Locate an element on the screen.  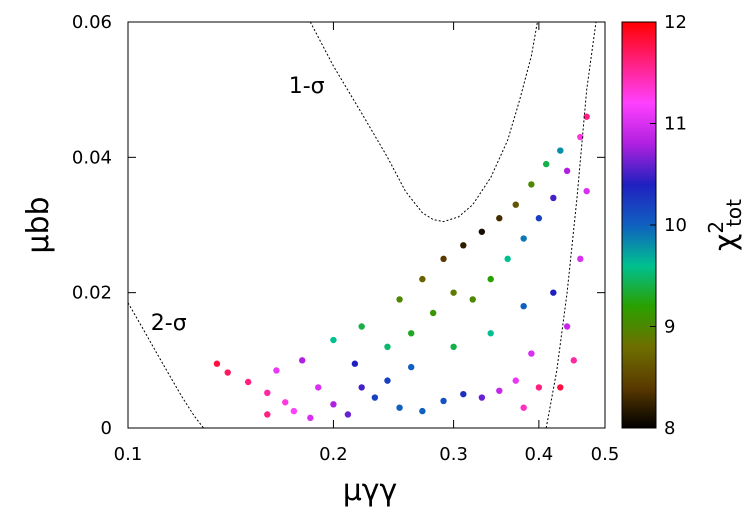
colorbar-label-sub: tot is located at coordinates (734, 213).